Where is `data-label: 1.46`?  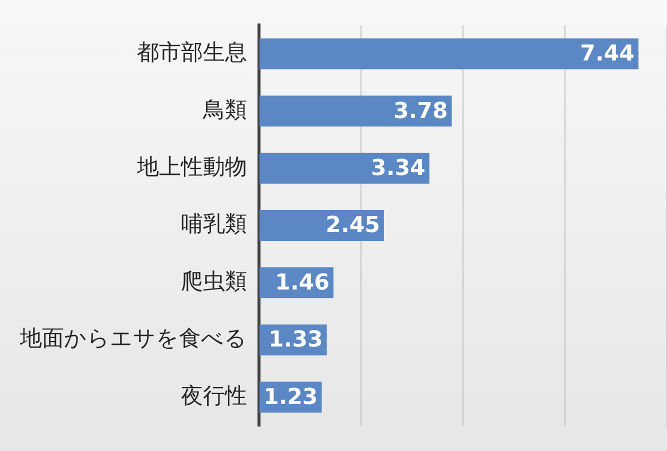
data-label: 1.46 is located at coordinates (302, 283).